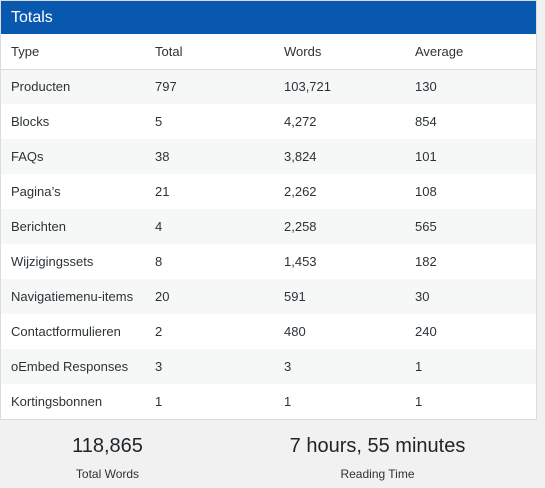 The height and width of the screenshot is (488, 545). What do you see at coordinates (426, 87) in the screenshot?
I see `cell-average: 130` at bounding box center [426, 87].